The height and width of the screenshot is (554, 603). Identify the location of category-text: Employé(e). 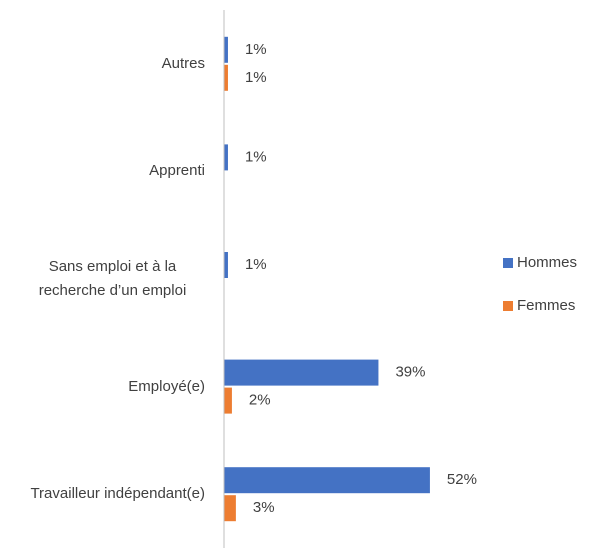
(166, 386).